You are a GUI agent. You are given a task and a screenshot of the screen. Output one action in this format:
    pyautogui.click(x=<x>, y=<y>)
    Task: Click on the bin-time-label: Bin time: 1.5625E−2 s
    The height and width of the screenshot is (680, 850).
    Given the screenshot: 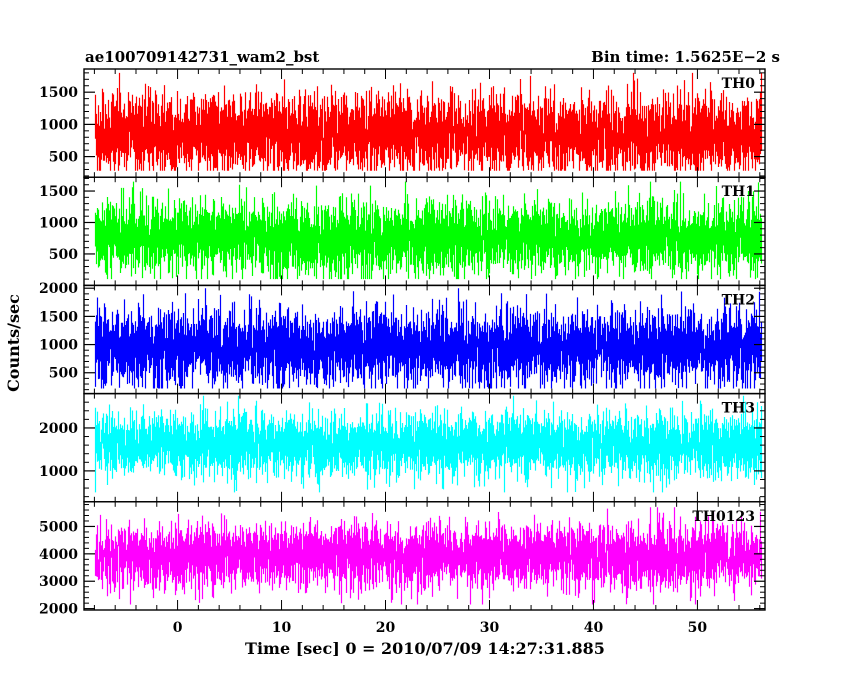 What is the action you would take?
    pyautogui.click(x=685, y=57)
    